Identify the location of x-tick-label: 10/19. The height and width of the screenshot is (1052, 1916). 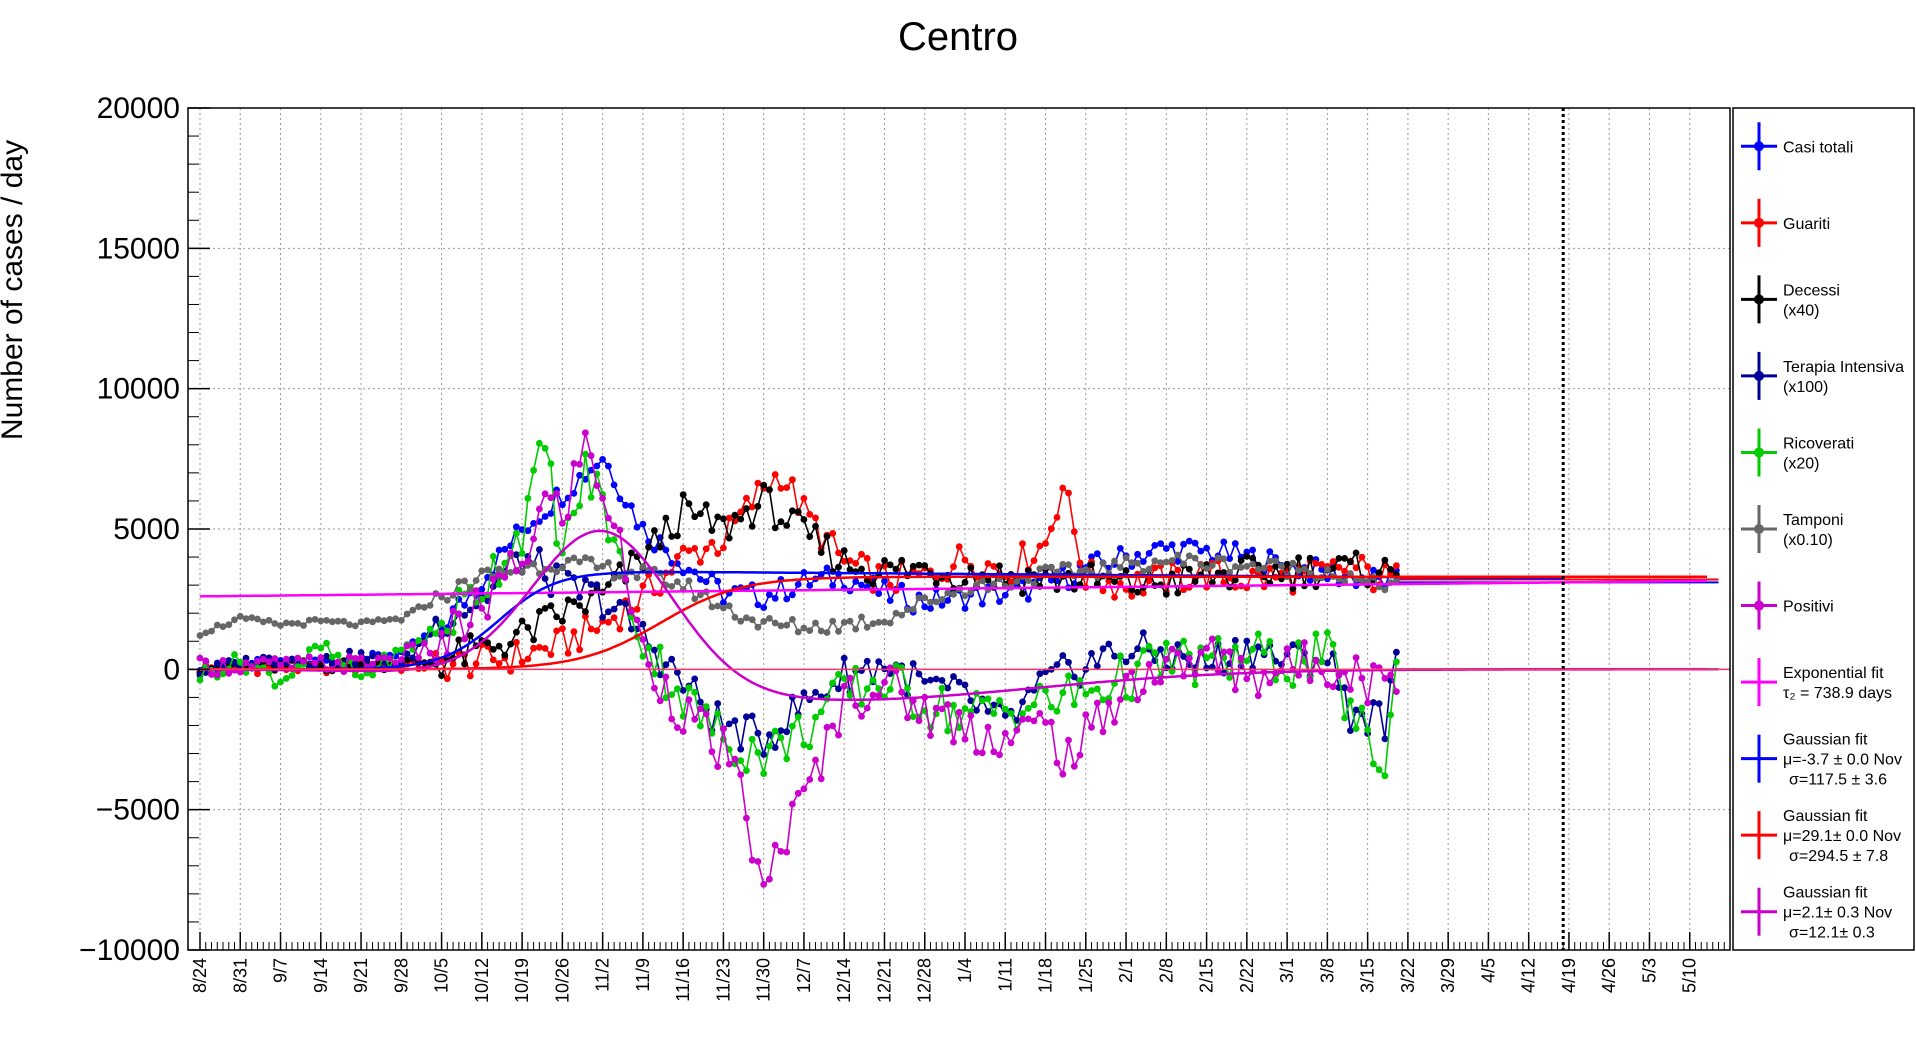
(522, 980).